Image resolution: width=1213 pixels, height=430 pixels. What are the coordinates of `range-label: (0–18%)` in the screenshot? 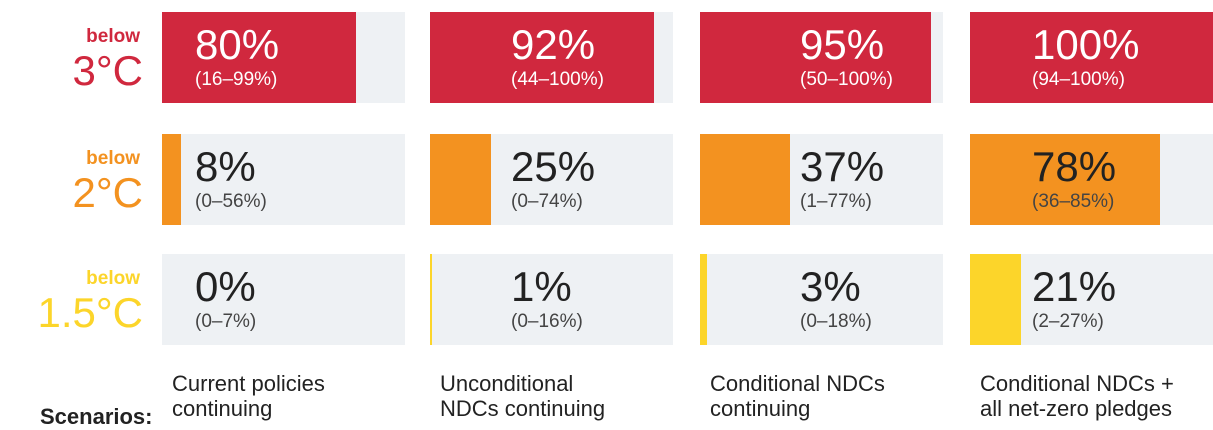 It's located at (836, 321).